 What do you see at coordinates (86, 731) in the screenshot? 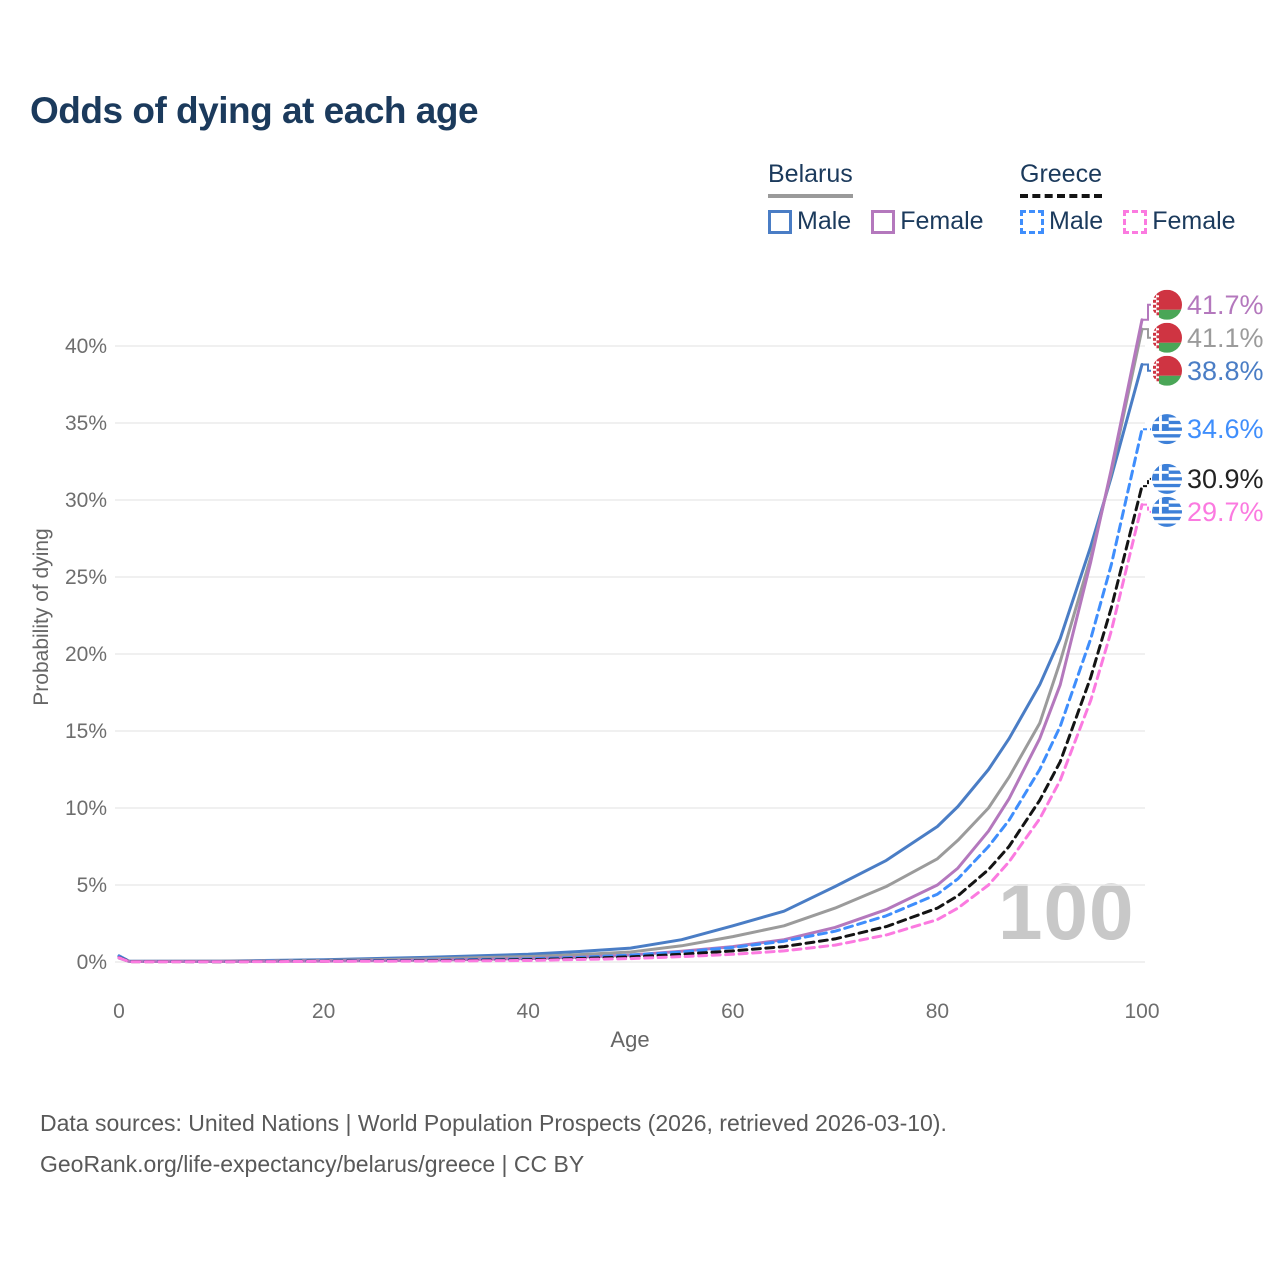
I see `y-tick-label-15: 15%` at bounding box center [86, 731].